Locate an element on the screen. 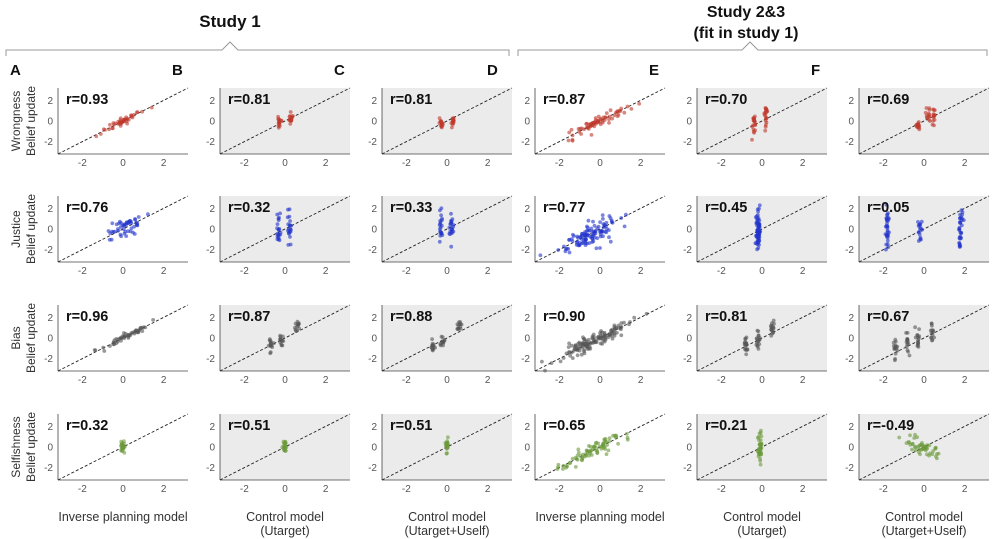 The width and height of the screenshot is (1000, 539). panel-letter-B: B is located at coordinates (177, 70).